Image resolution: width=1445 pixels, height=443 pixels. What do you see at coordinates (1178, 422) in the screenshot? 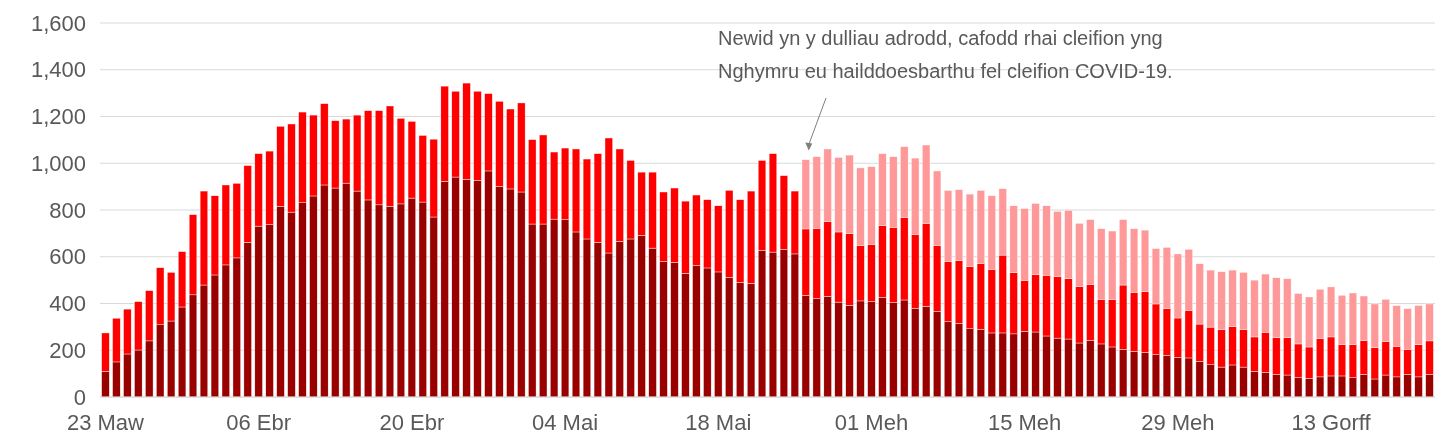
I see `x-tick-label: 29 Meh` at bounding box center [1178, 422].